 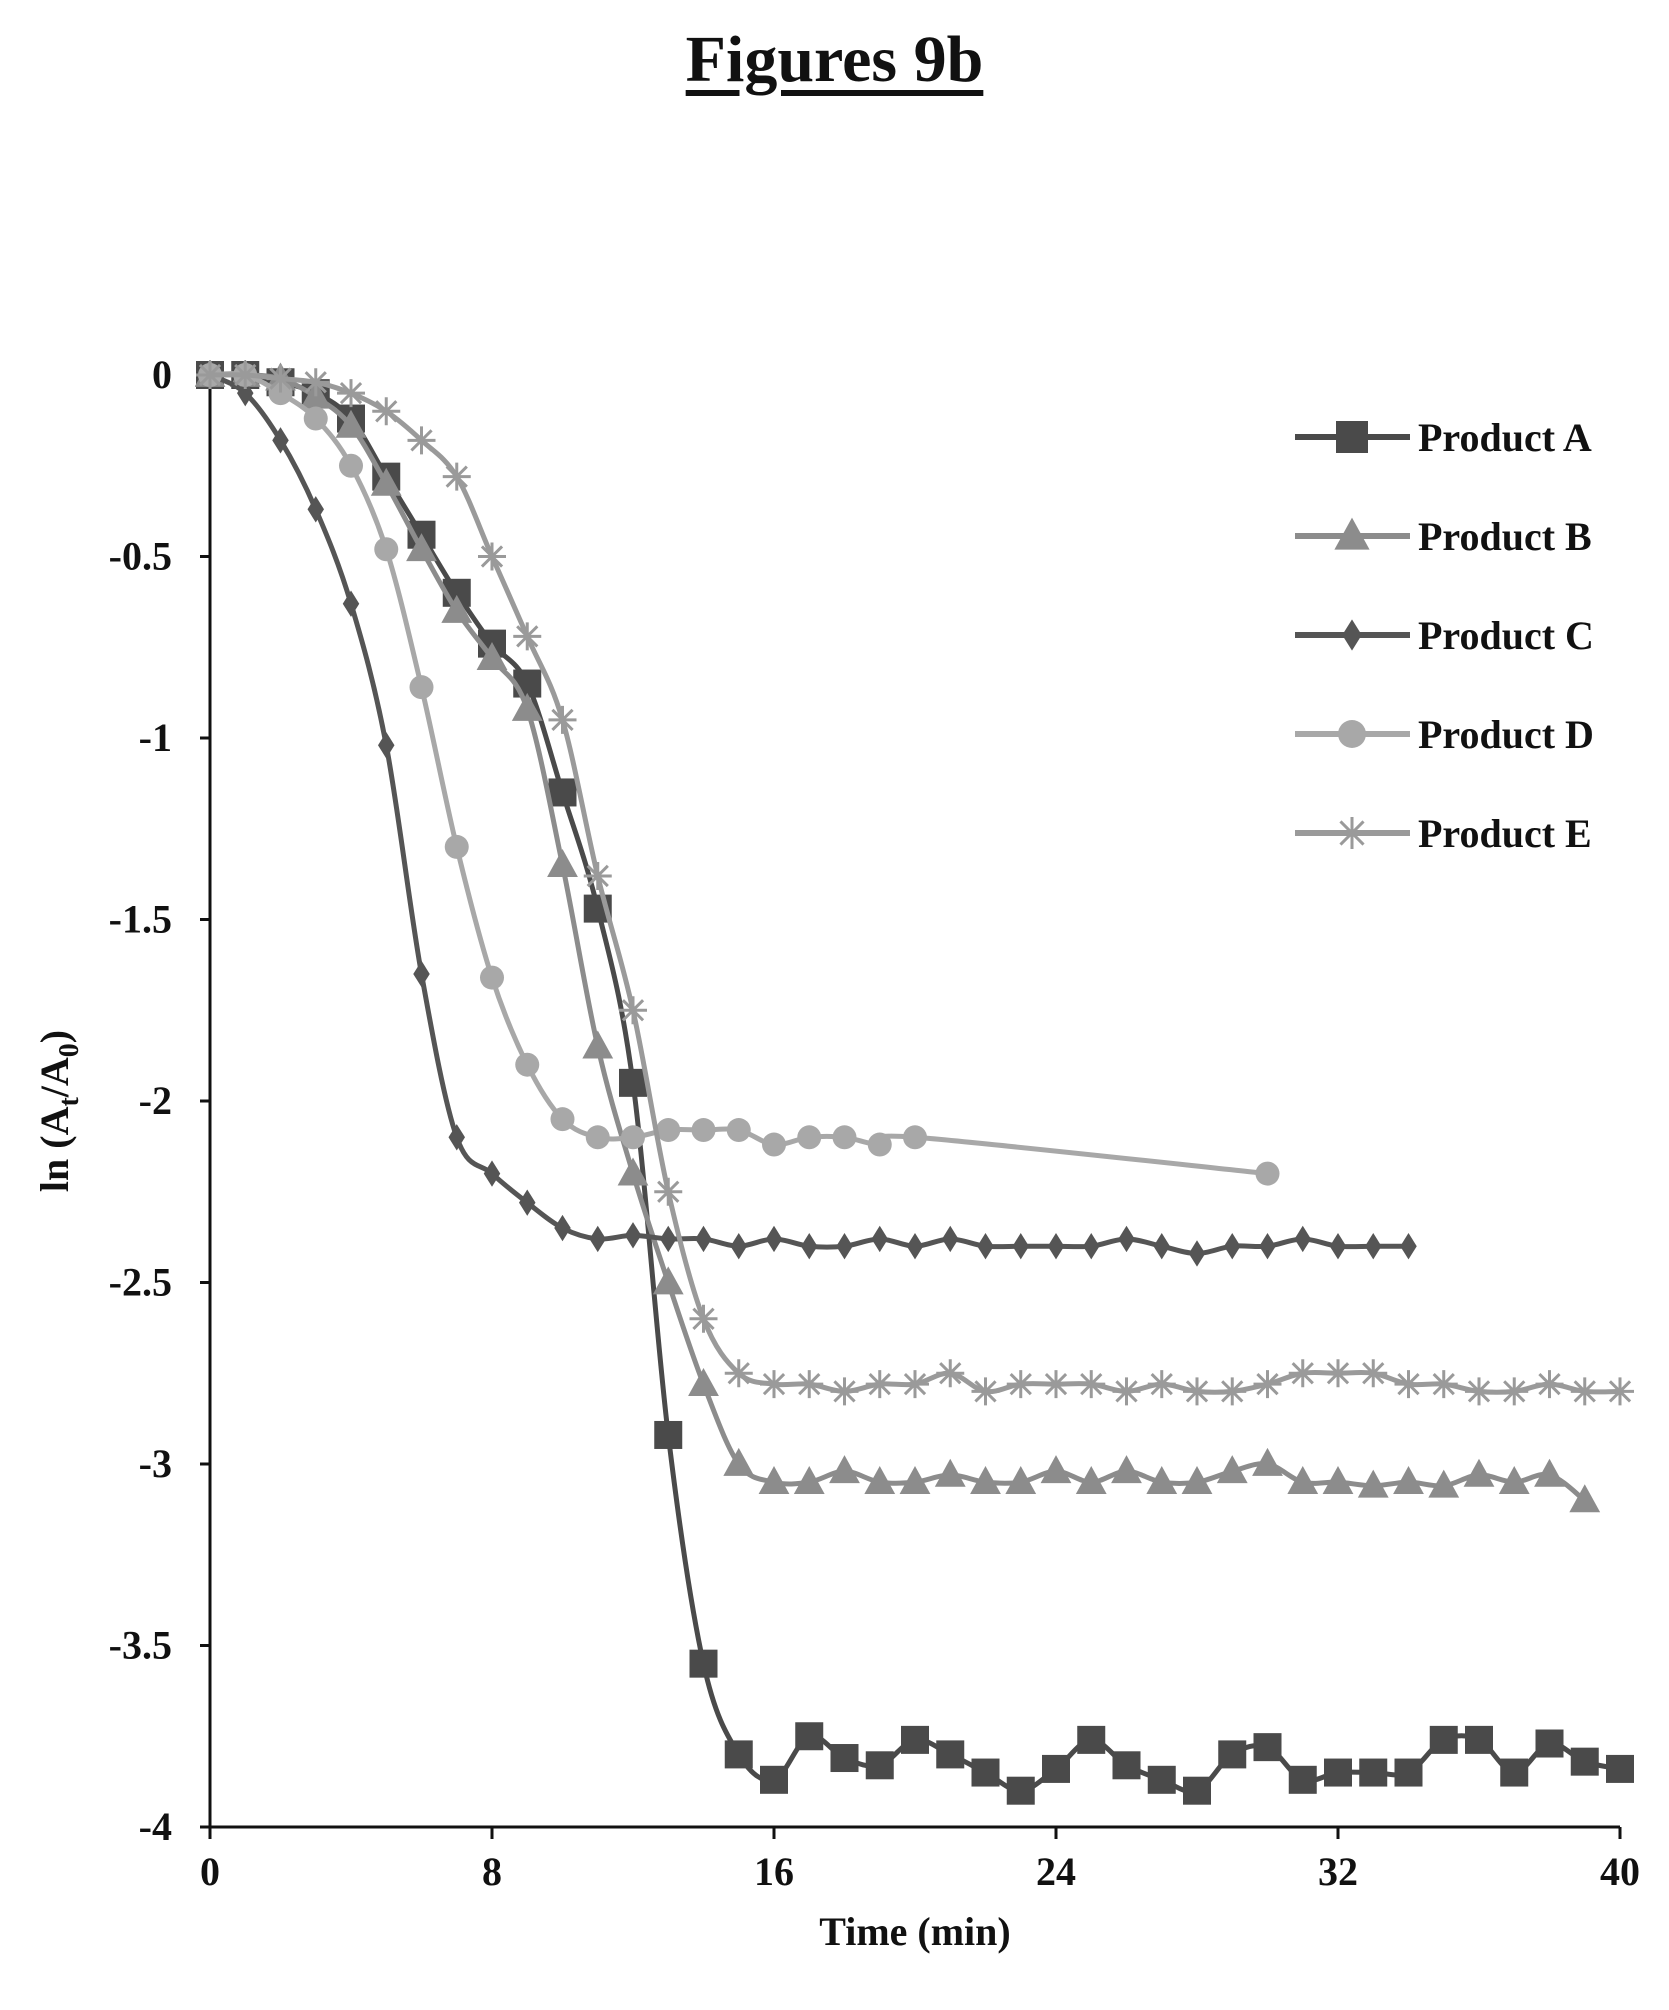 I want to click on x-axis-title: Time (min), so click(x=914, y=1931).